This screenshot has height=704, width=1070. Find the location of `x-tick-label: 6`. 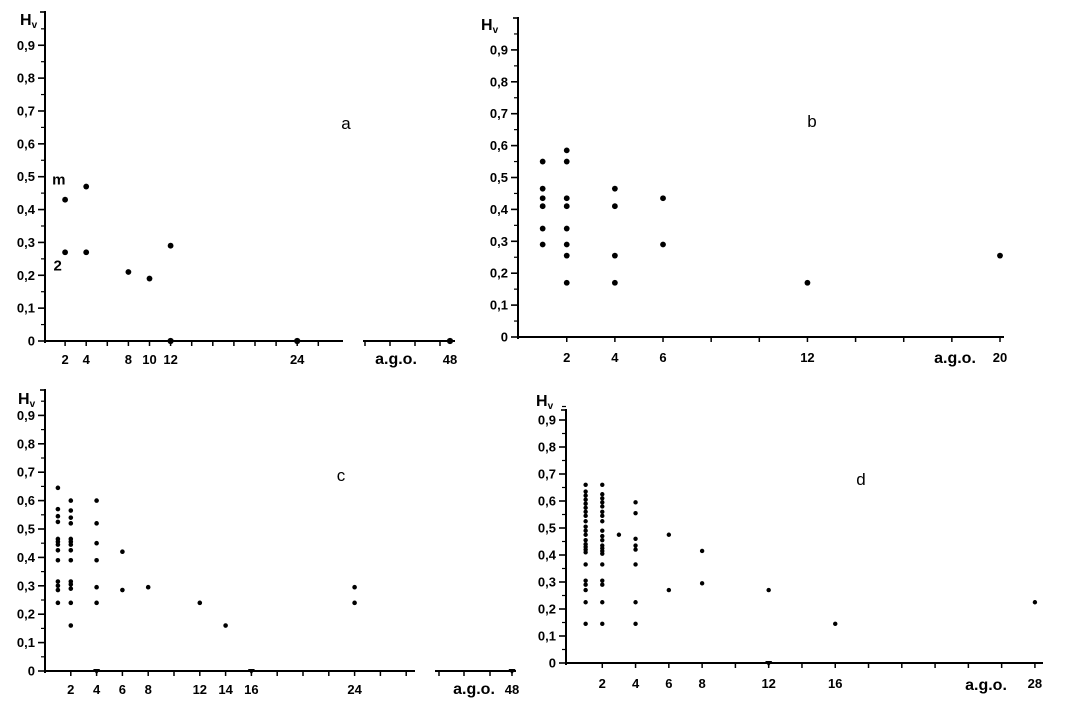

x-tick-label: 6 is located at coordinates (122, 689).